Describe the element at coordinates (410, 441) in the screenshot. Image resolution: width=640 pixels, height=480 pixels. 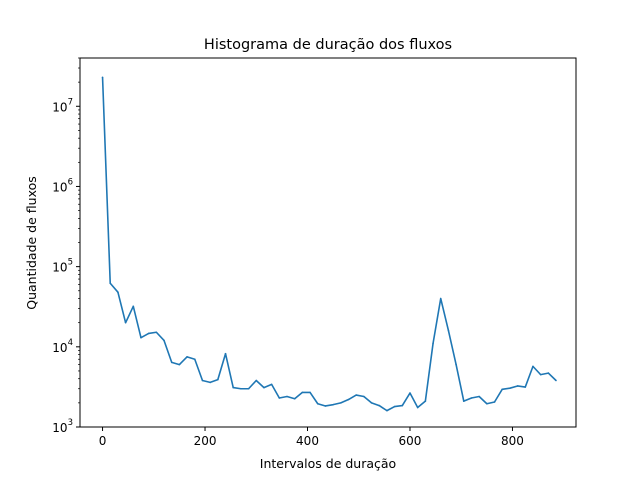
I see `x-tick-label: 600` at that location.